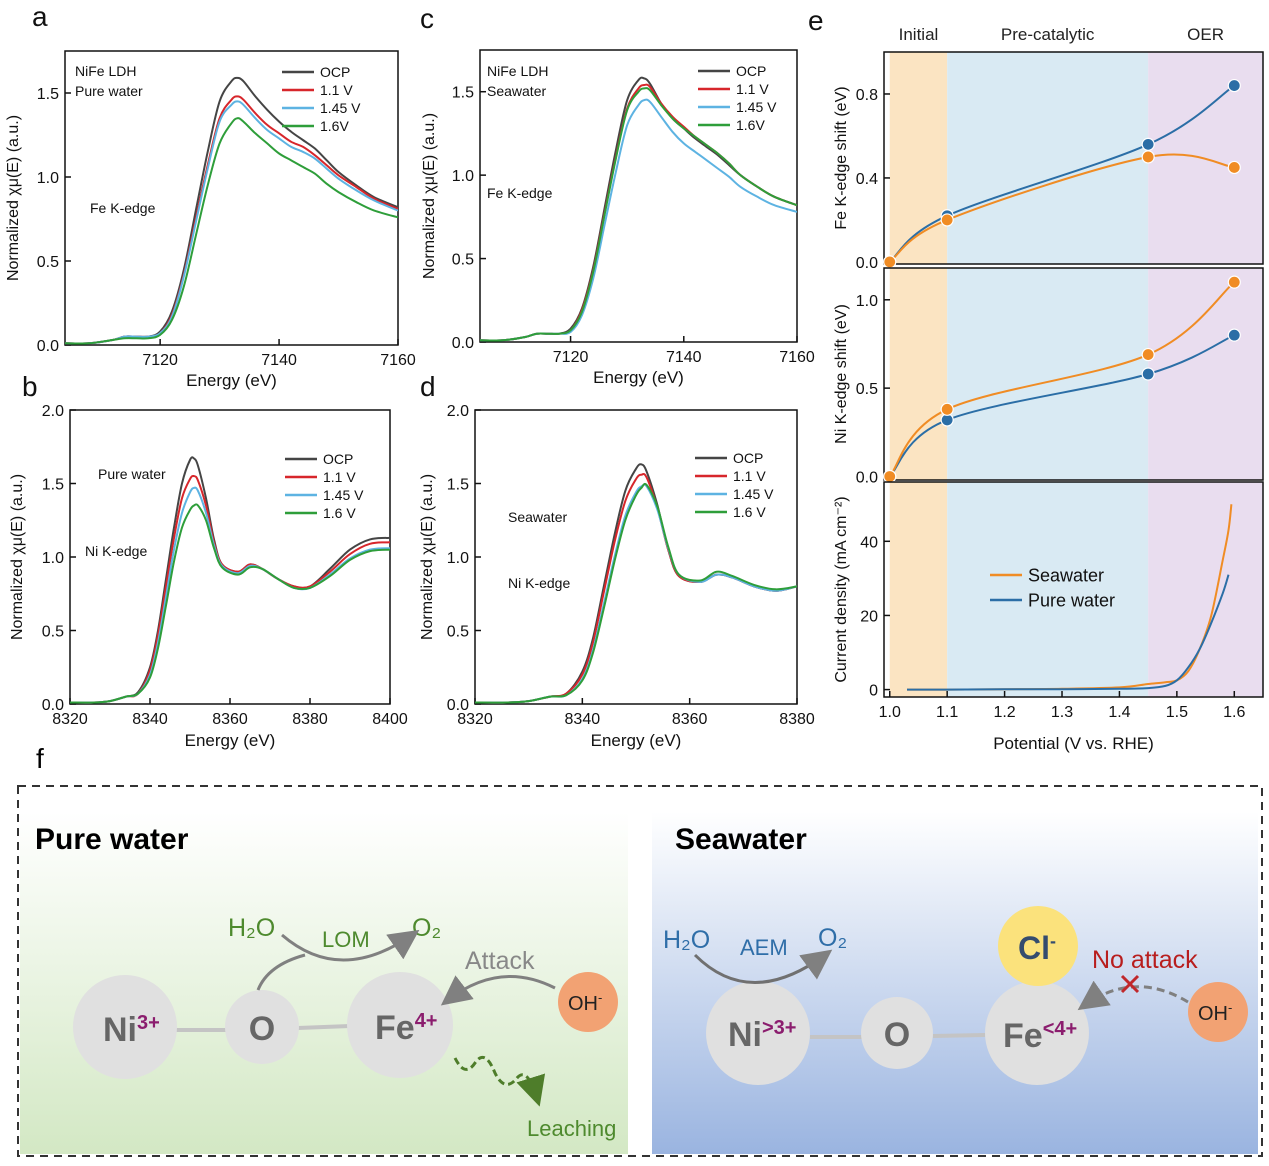 Image resolution: width=1269 pixels, height=1166 pixels. Describe the element at coordinates (131, 1030) in the screenshot. I see `ni-label: Ni3+` at that location.